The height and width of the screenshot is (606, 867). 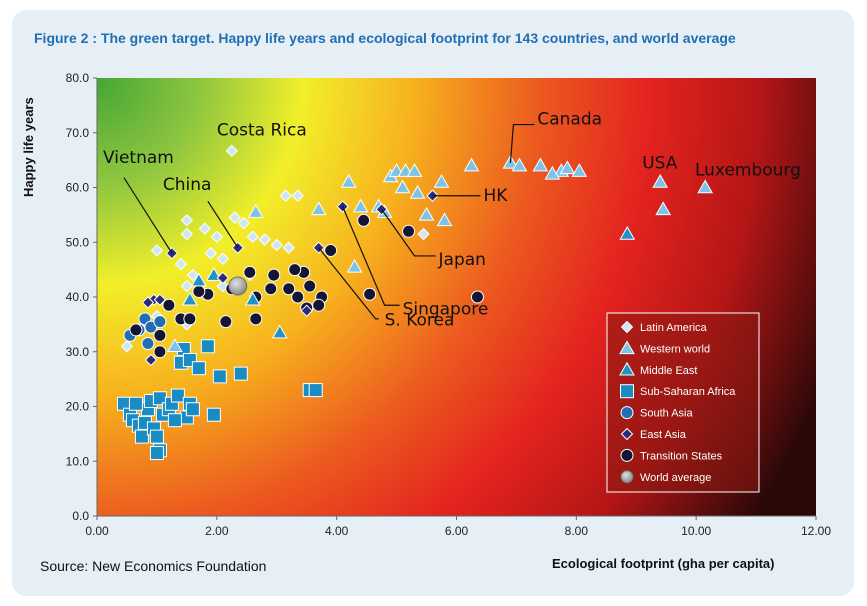 What do you see at coordinates (238, 286) in the screenshot?
I see `point-world-average` at bounding box center [238, 286].